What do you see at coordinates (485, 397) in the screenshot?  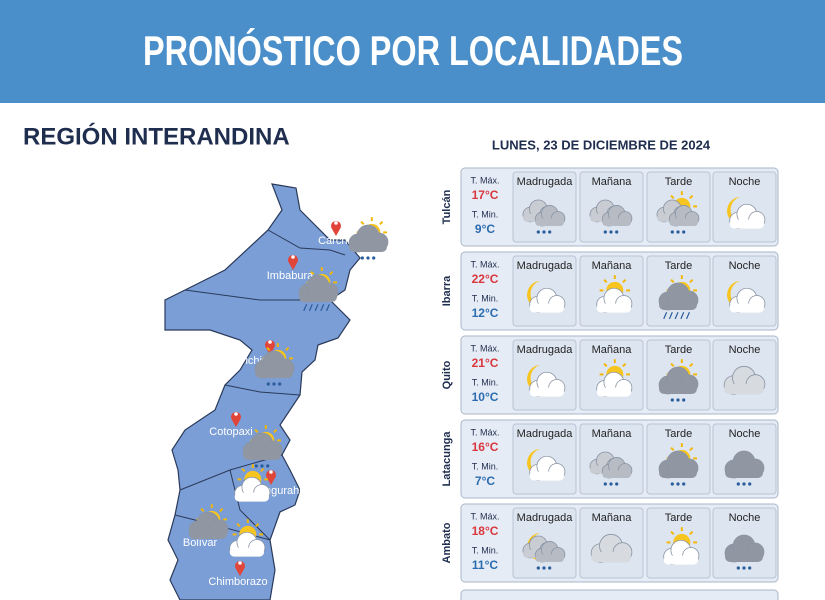 I see `min-temp: 10°C` at bounding box center [485, 397].